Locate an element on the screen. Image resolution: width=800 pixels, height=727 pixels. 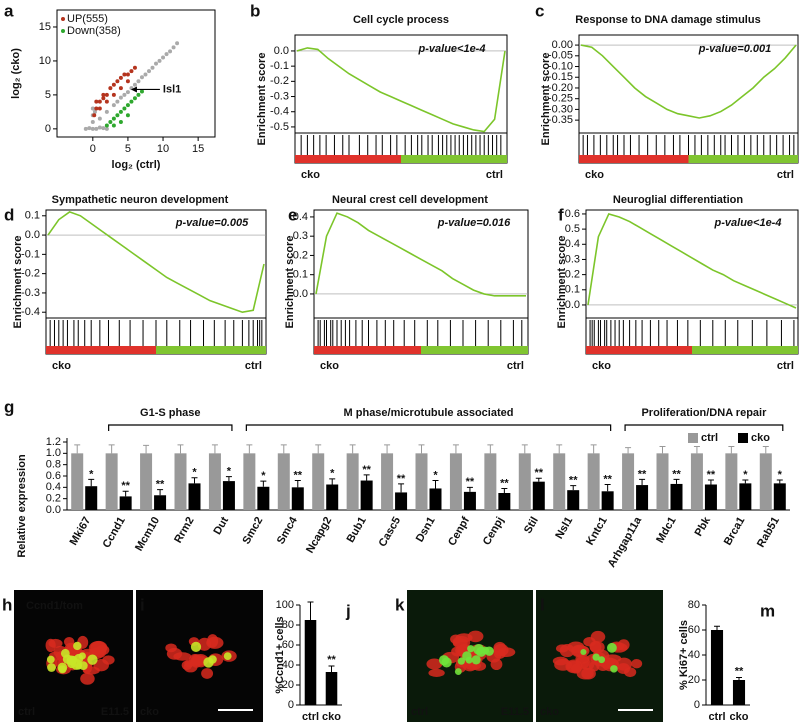
y-tick-label: 1.0 is located at coordinates (53, 453).